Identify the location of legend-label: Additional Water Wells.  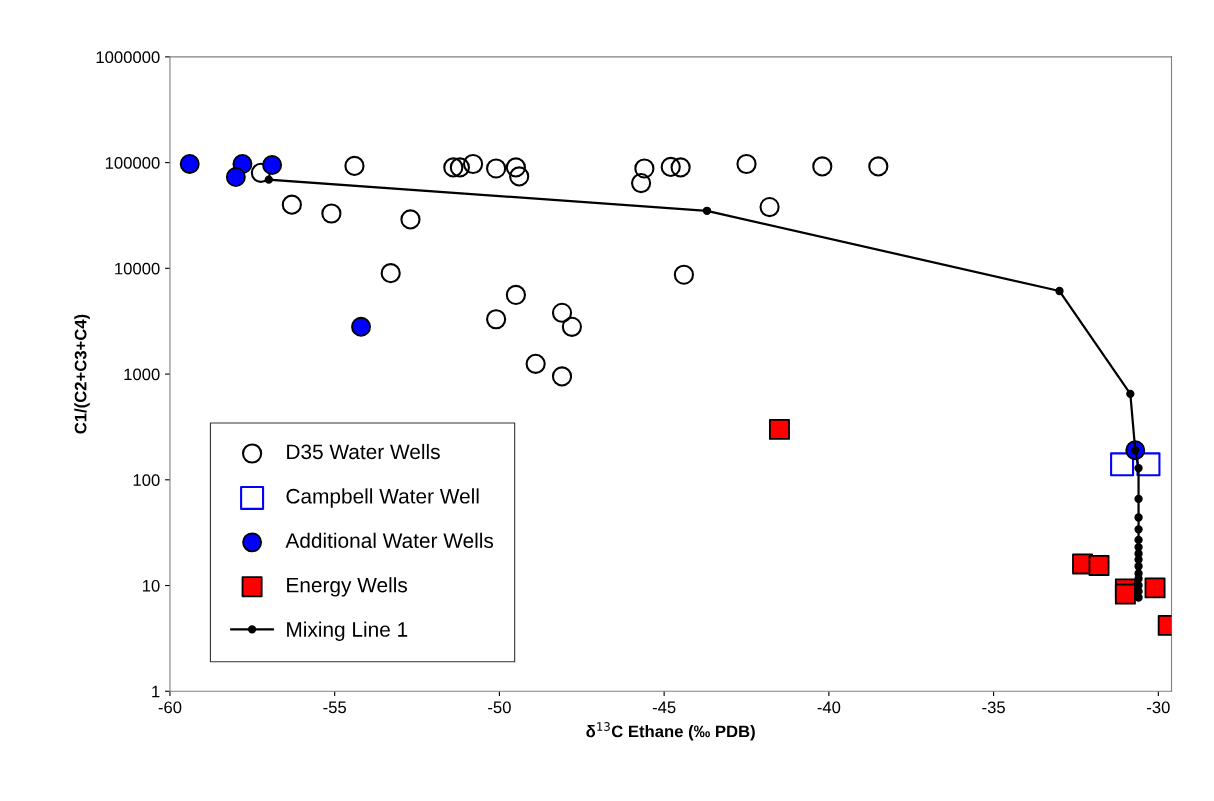
(389, 540).